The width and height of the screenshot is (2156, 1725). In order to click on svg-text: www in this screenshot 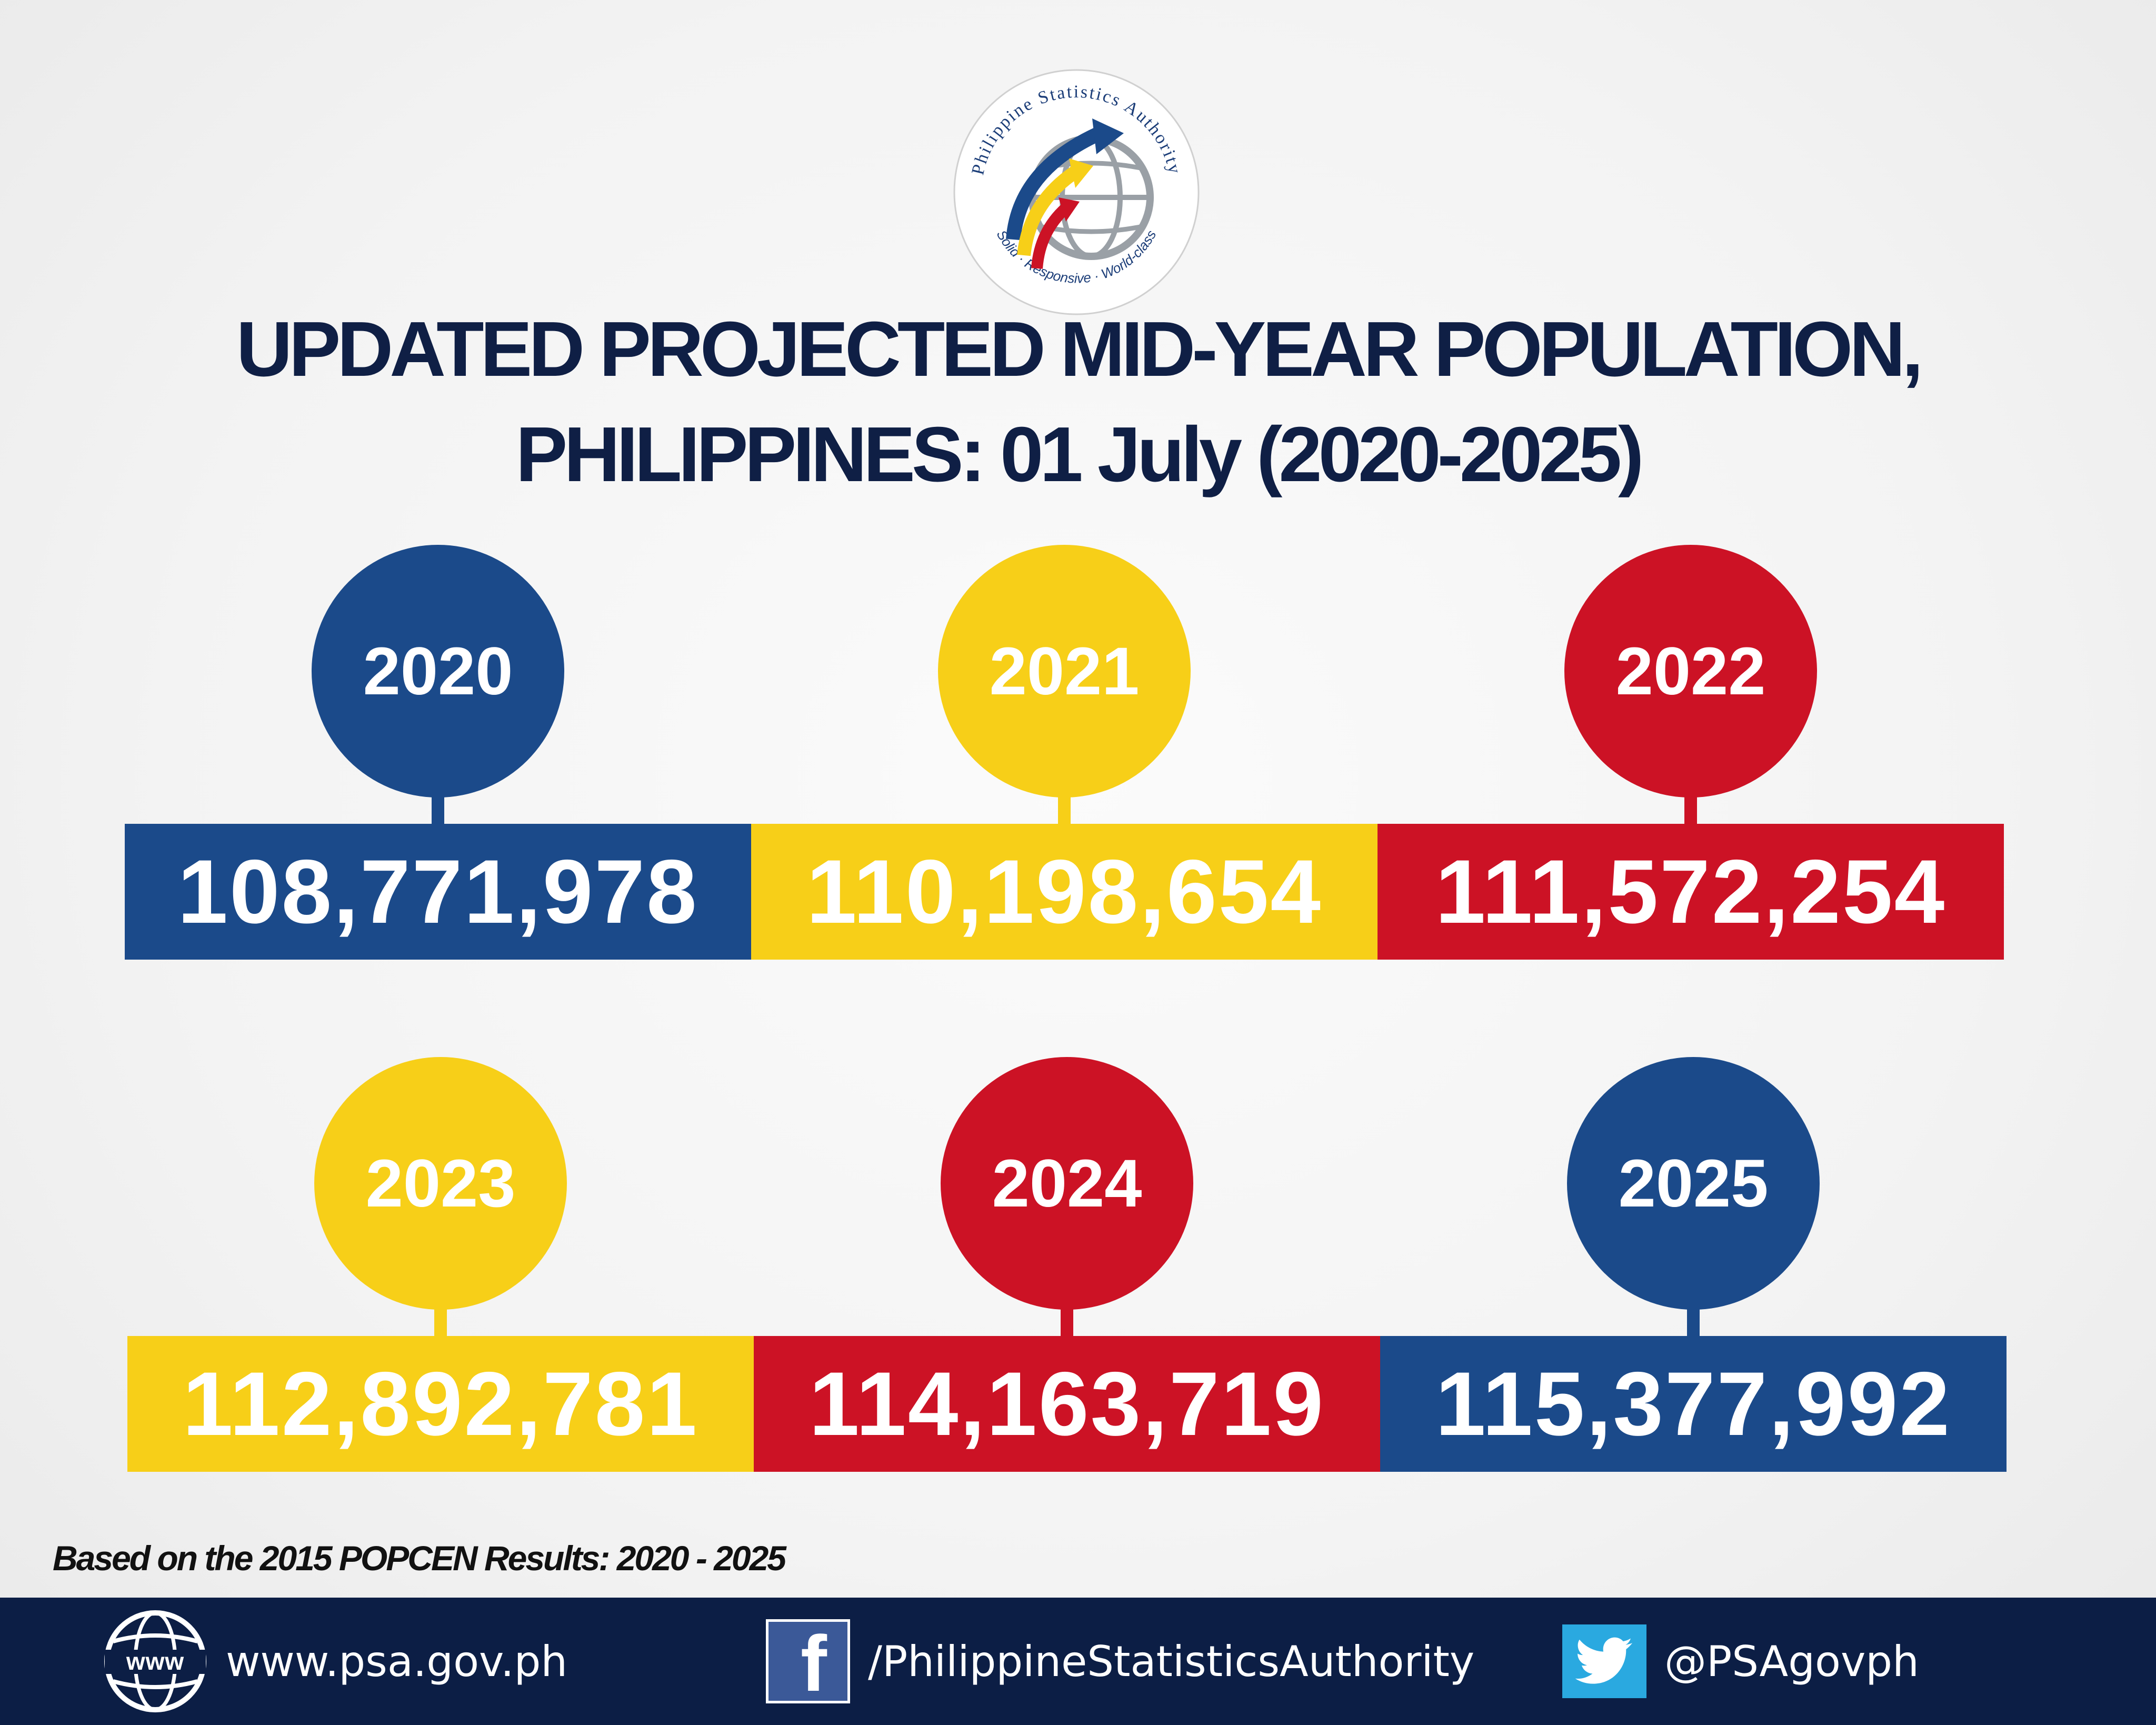, I will do `click(155, 1661)`.